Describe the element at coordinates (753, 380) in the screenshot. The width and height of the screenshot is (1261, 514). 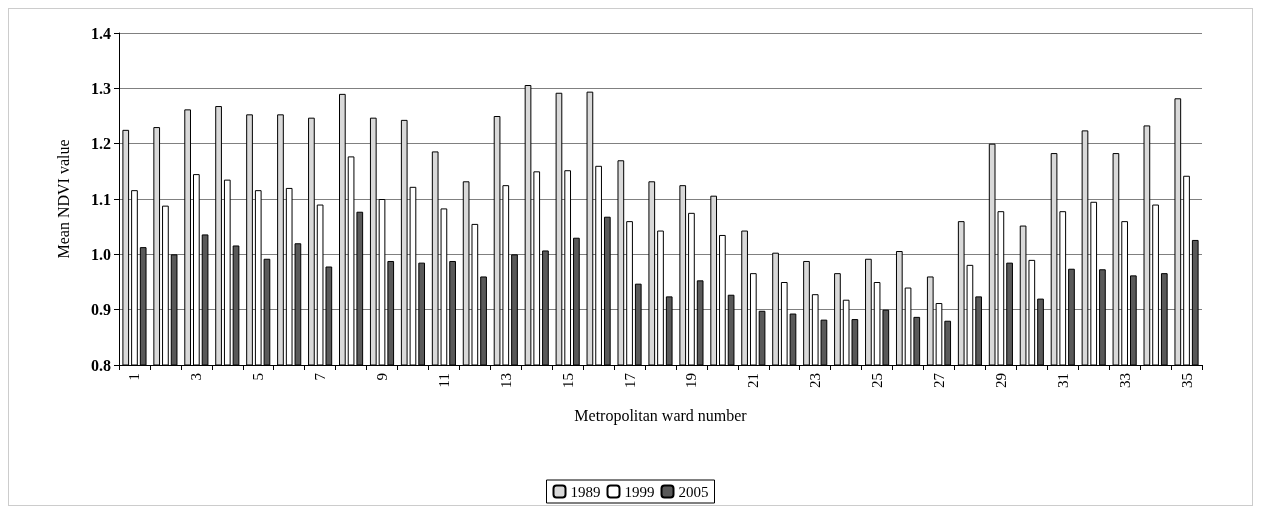
I see `x-tick-label: 21` at that location.